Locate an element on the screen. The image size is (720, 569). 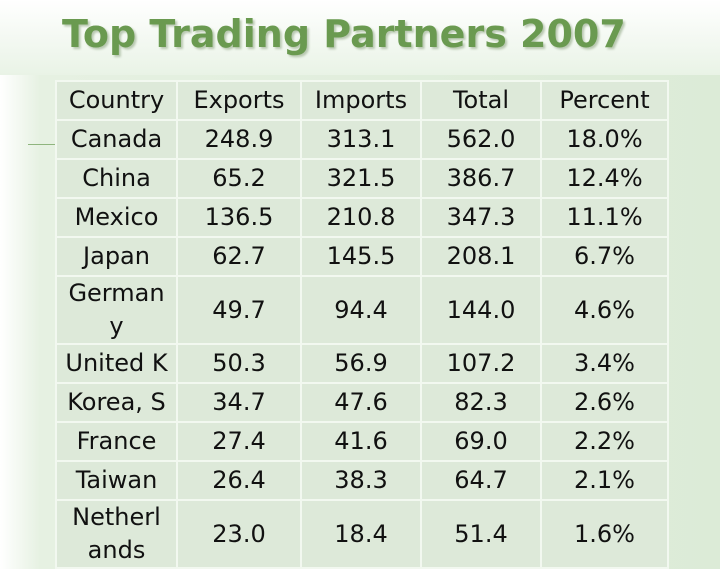
table-row: Japan 62.7 145.5 208.1 6.7% is located at coordinates (362, 256).